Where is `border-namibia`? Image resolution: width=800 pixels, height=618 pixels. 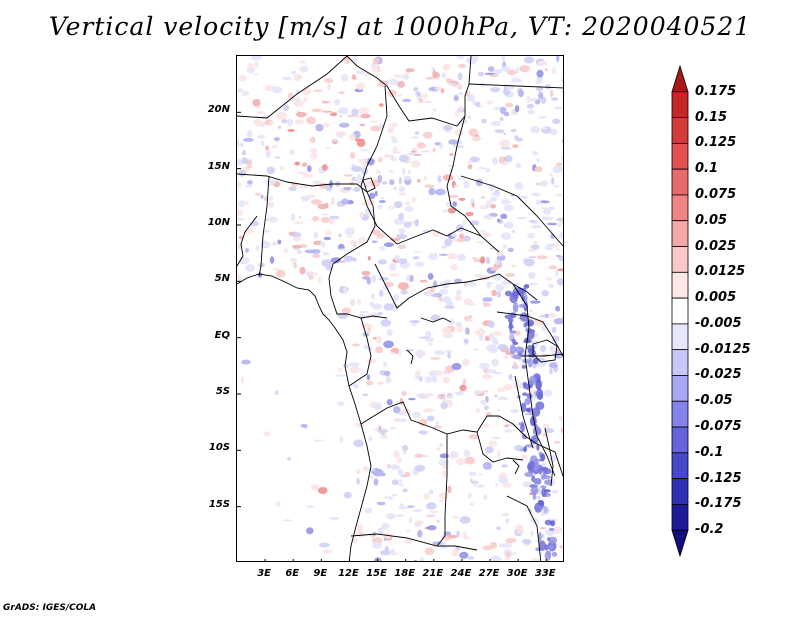 border-namibia is located at coordinates (414, 542).